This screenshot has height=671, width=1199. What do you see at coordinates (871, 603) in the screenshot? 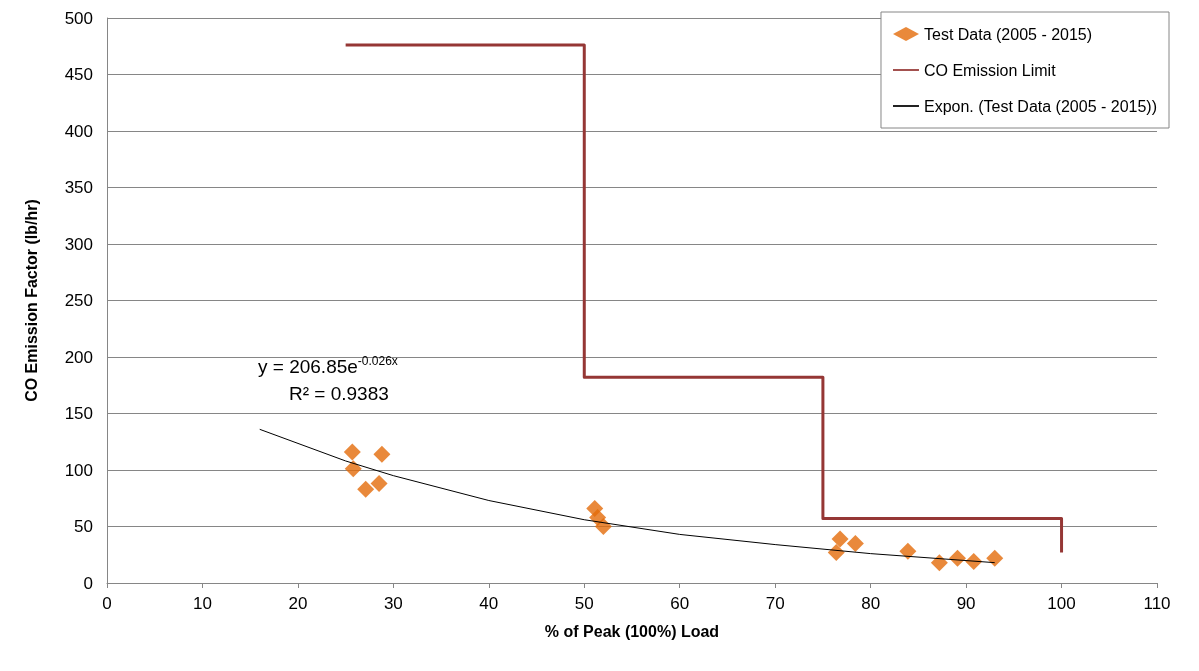
I see `x-tick-label: 80` at bounding box center [871, 603].